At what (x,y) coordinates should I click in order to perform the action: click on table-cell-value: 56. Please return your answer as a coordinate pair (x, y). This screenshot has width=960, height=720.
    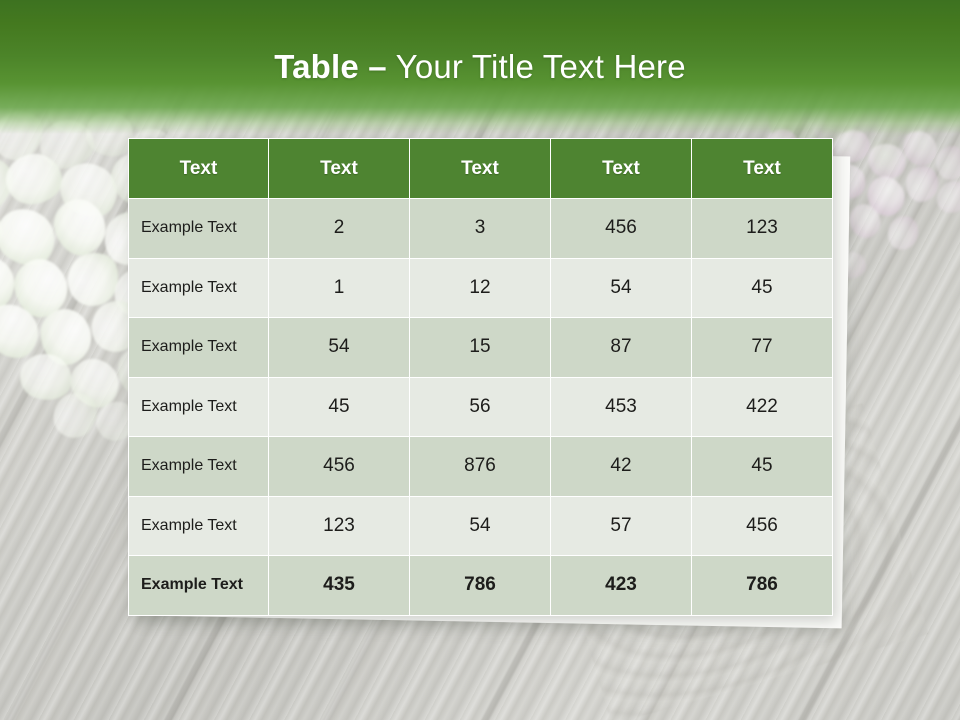
    Looking at the image, I should click on (480, 406).